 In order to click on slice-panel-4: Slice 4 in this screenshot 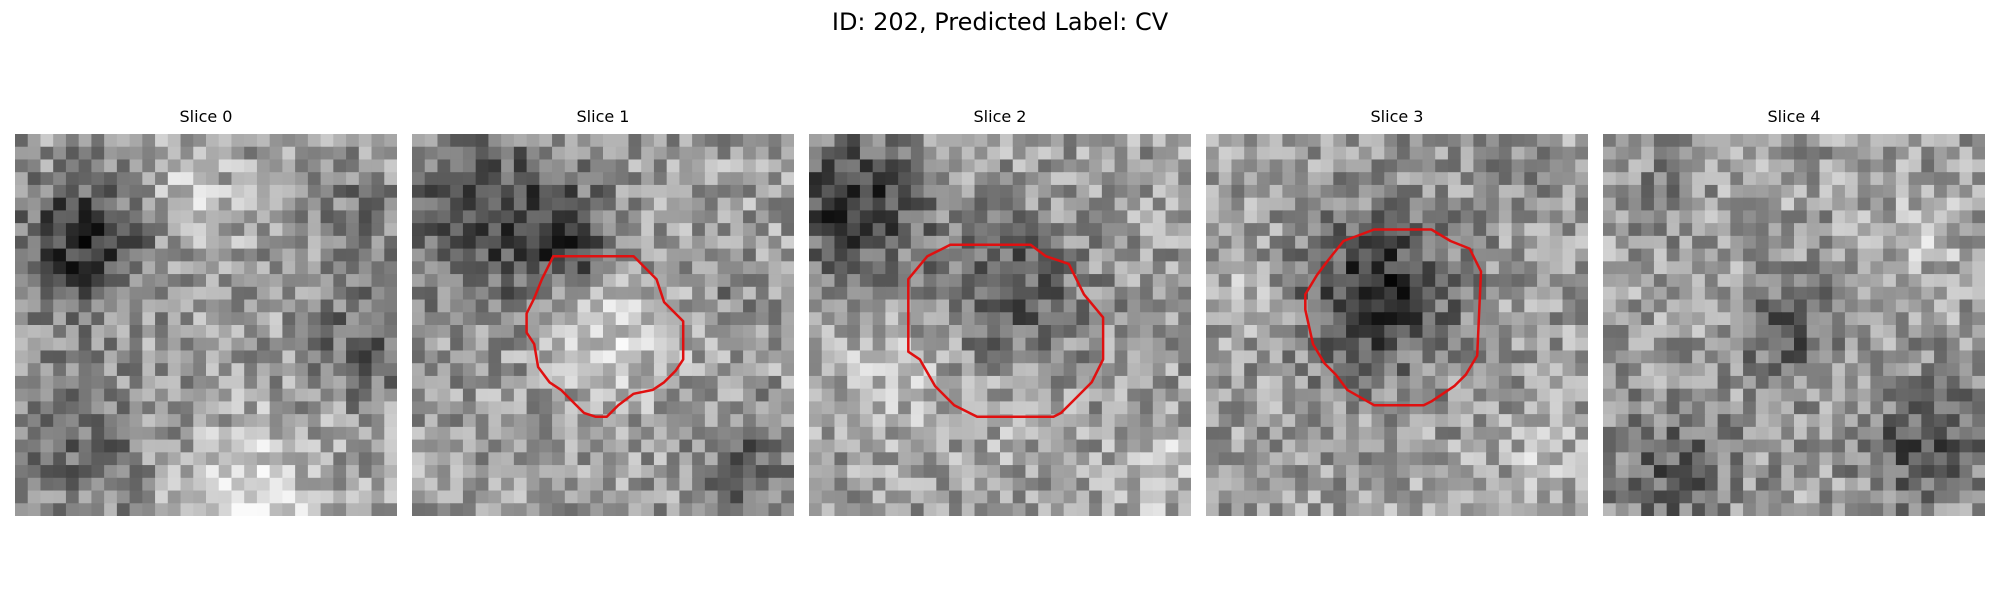, I will do `click(1794, 311)`.